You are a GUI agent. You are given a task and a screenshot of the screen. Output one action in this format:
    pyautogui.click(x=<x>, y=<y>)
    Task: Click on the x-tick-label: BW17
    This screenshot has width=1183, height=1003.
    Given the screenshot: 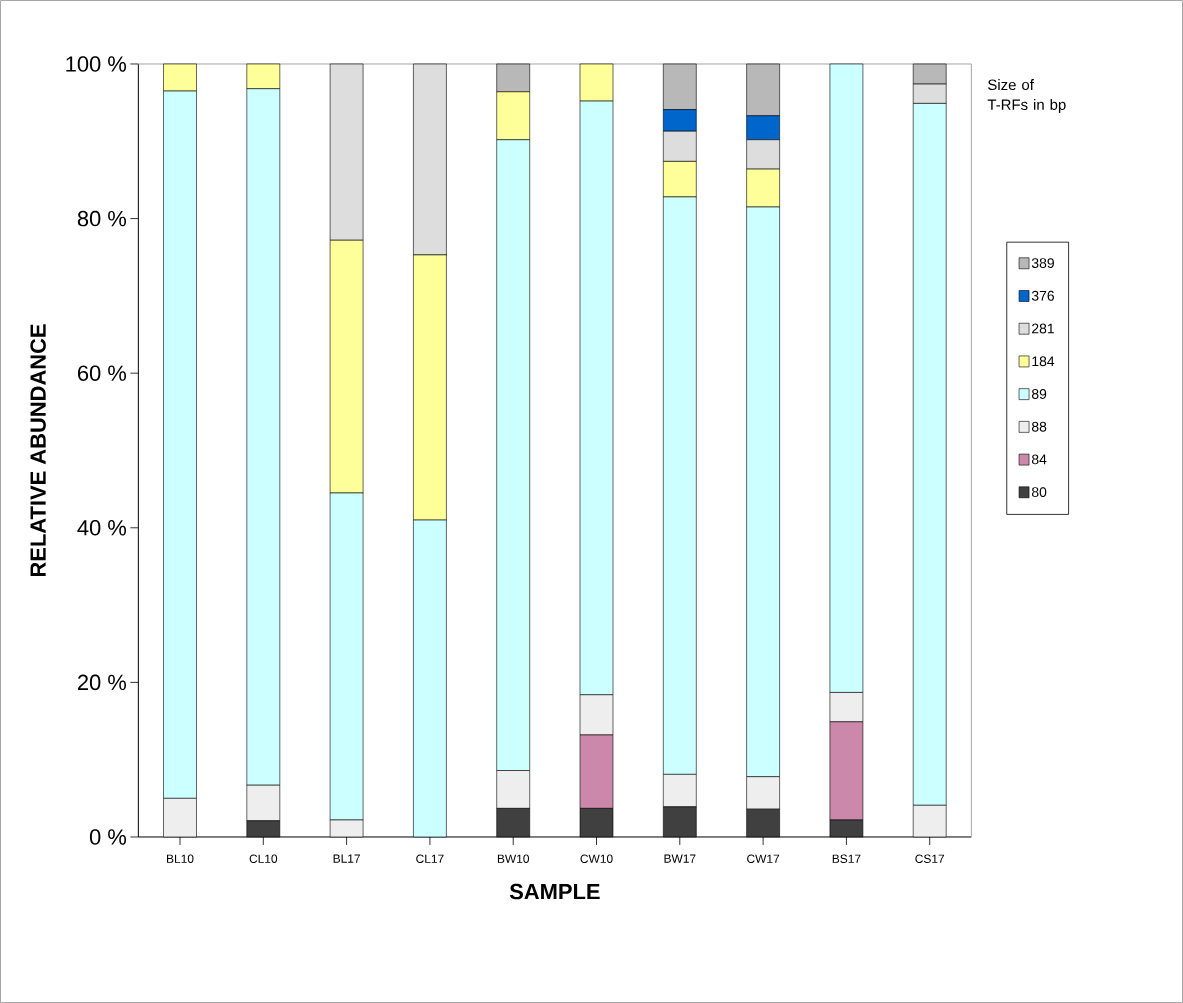 What is the action you would take?
    pyautogui.click(x=680, y=858)
    